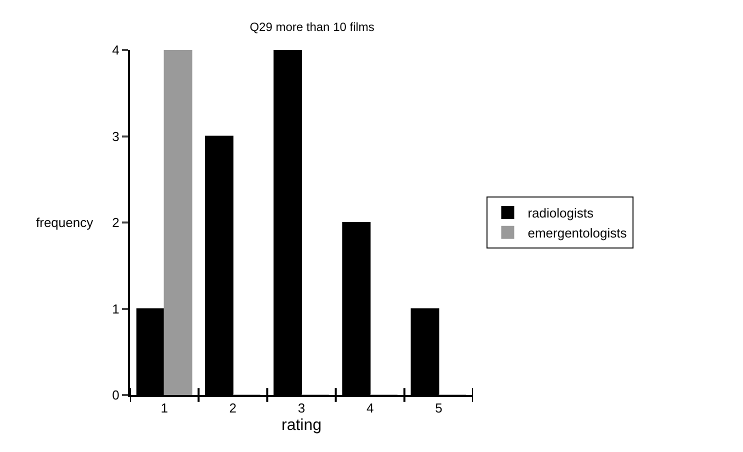 The image size is (743, 452). Describe the element at coordinates (578, 232) in the screenshot. I see `legend-label: emergentologists` at that location.